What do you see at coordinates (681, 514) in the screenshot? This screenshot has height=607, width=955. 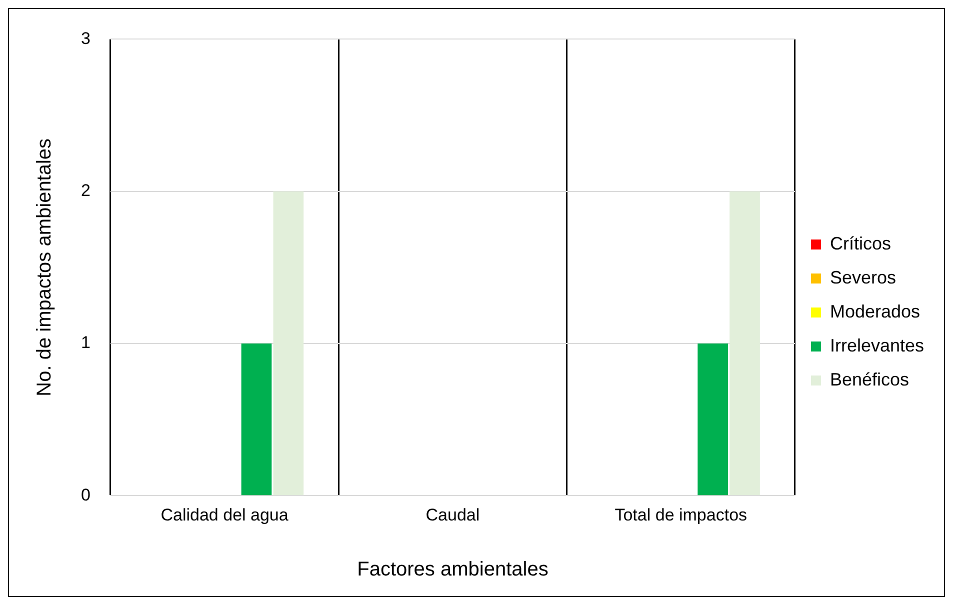 I see `x-tick-label: Total de impactos` at bounding box center [681, 514].